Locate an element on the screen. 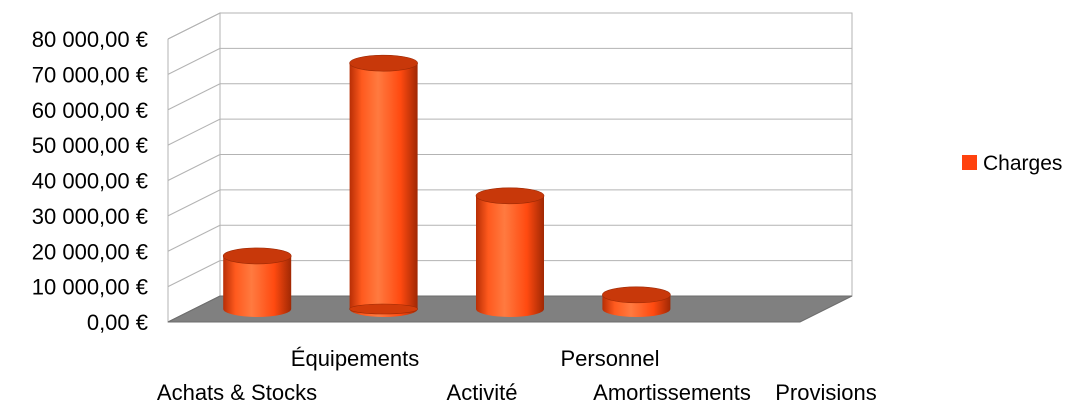 This screenshot has height=405, width=1085. y-tick-label: 0,00 € is located at coordinates (117, 322).